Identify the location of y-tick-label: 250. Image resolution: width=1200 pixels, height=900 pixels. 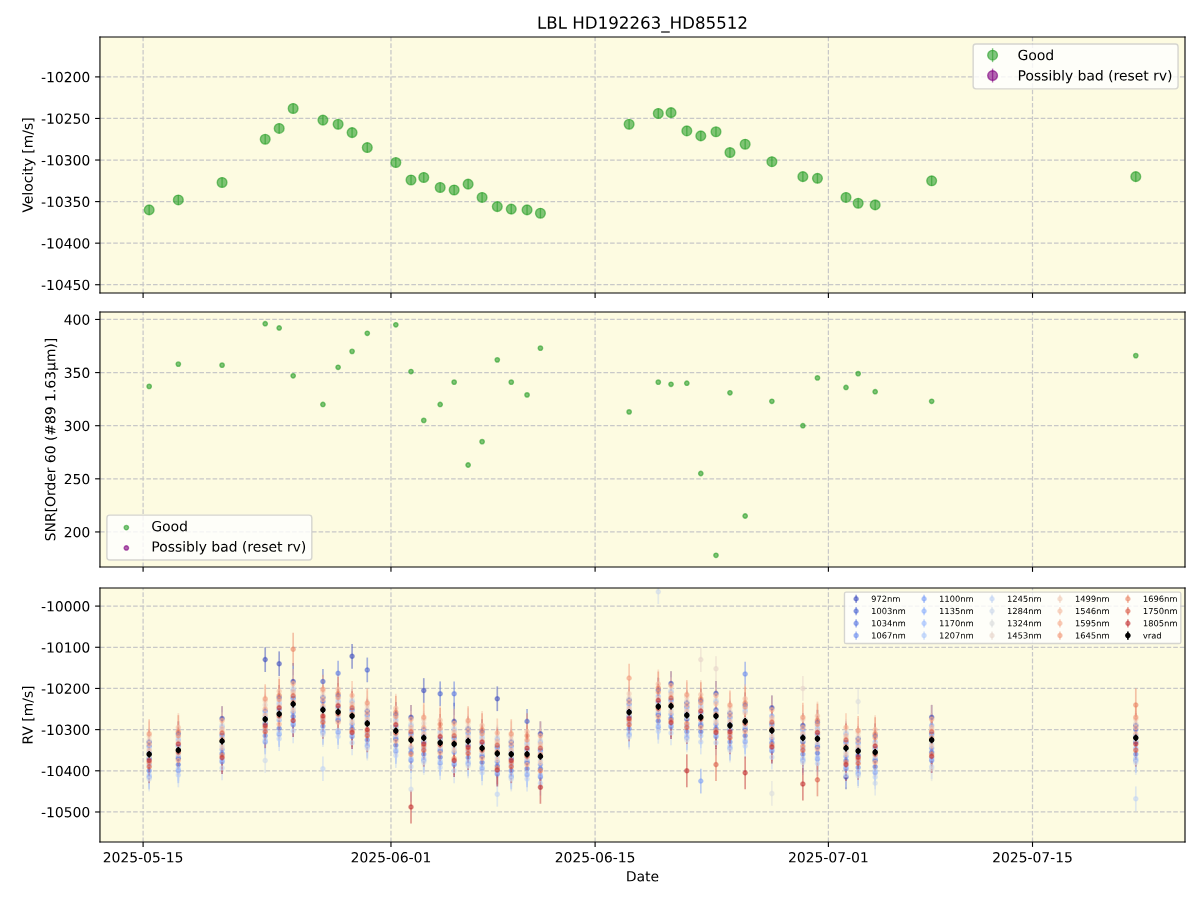
(77, 479).